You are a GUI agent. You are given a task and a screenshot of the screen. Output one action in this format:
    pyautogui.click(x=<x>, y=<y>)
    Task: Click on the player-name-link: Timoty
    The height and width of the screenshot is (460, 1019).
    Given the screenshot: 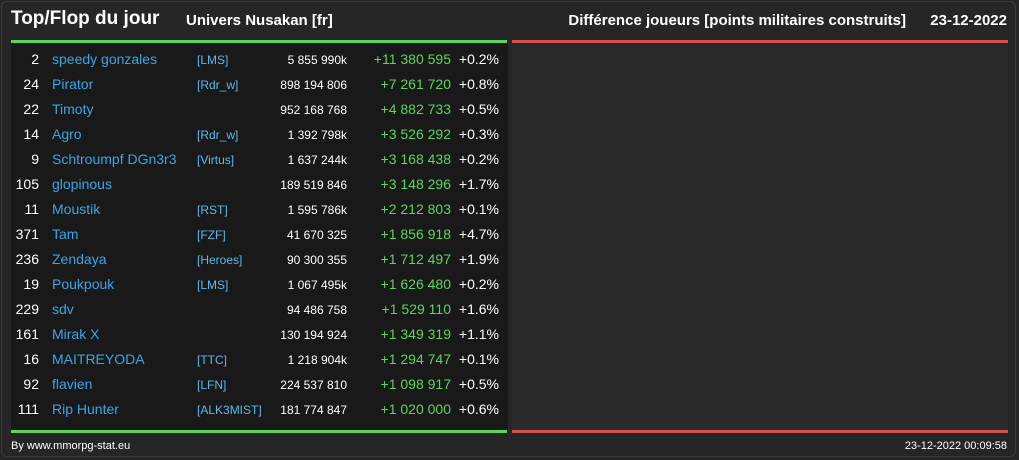 What is the action you would take?
    pyautogui.click(x=73, y=109)
    